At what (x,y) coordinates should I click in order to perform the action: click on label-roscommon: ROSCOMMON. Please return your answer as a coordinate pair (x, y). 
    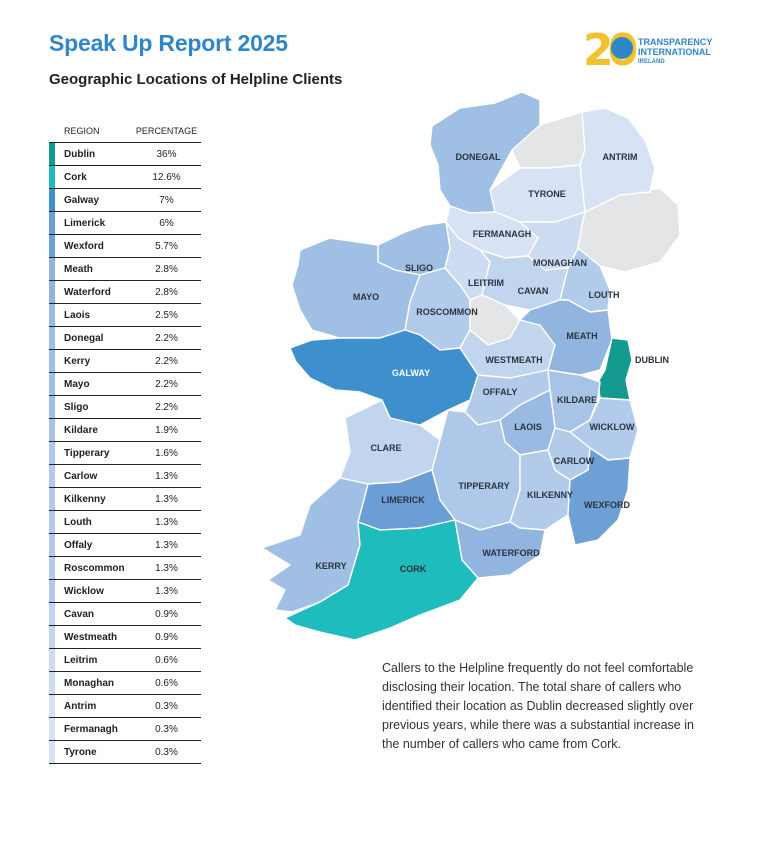
    Looking at the image, I should click on (447, 312).